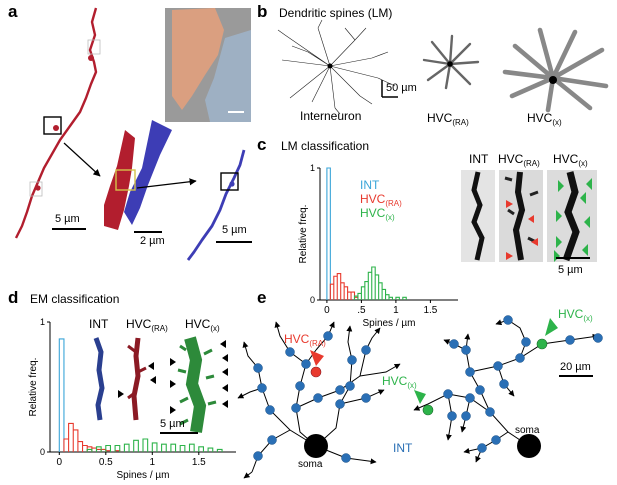 Image resolution: width=617 pixels, height=485 pixels. I want to click on em-label-int: INT, so click(99, 324).